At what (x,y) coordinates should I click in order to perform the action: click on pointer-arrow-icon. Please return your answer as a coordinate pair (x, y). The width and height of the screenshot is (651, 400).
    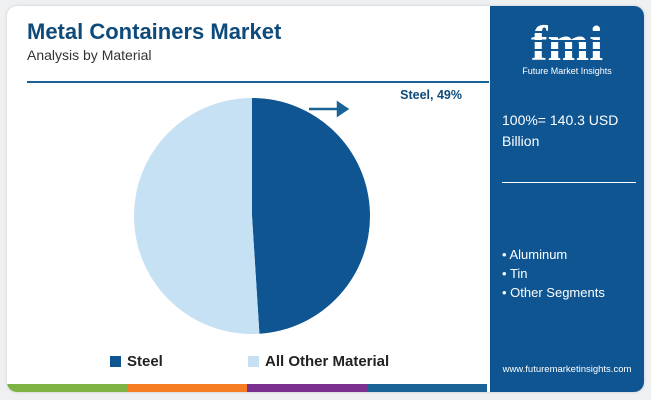
    Looking at the image, I should click on (329, 109).